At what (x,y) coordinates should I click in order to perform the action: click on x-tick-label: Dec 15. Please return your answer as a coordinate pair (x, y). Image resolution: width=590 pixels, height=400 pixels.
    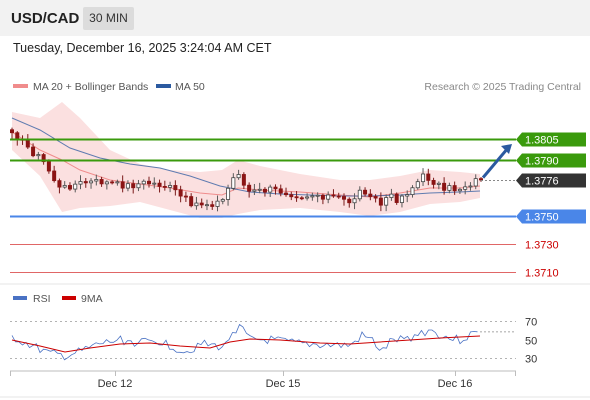
    Looking at the image, I should click on (283, 384).